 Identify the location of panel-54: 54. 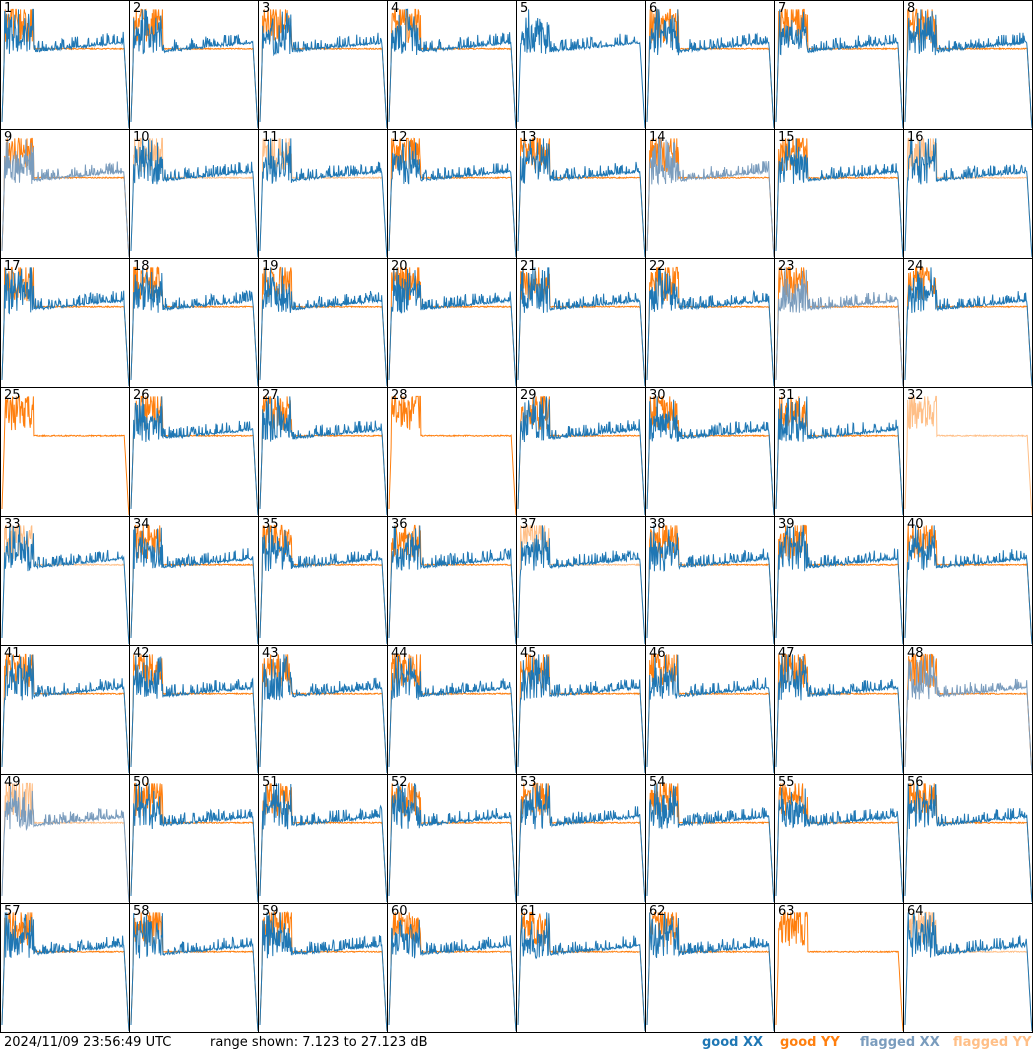
(710, 839).